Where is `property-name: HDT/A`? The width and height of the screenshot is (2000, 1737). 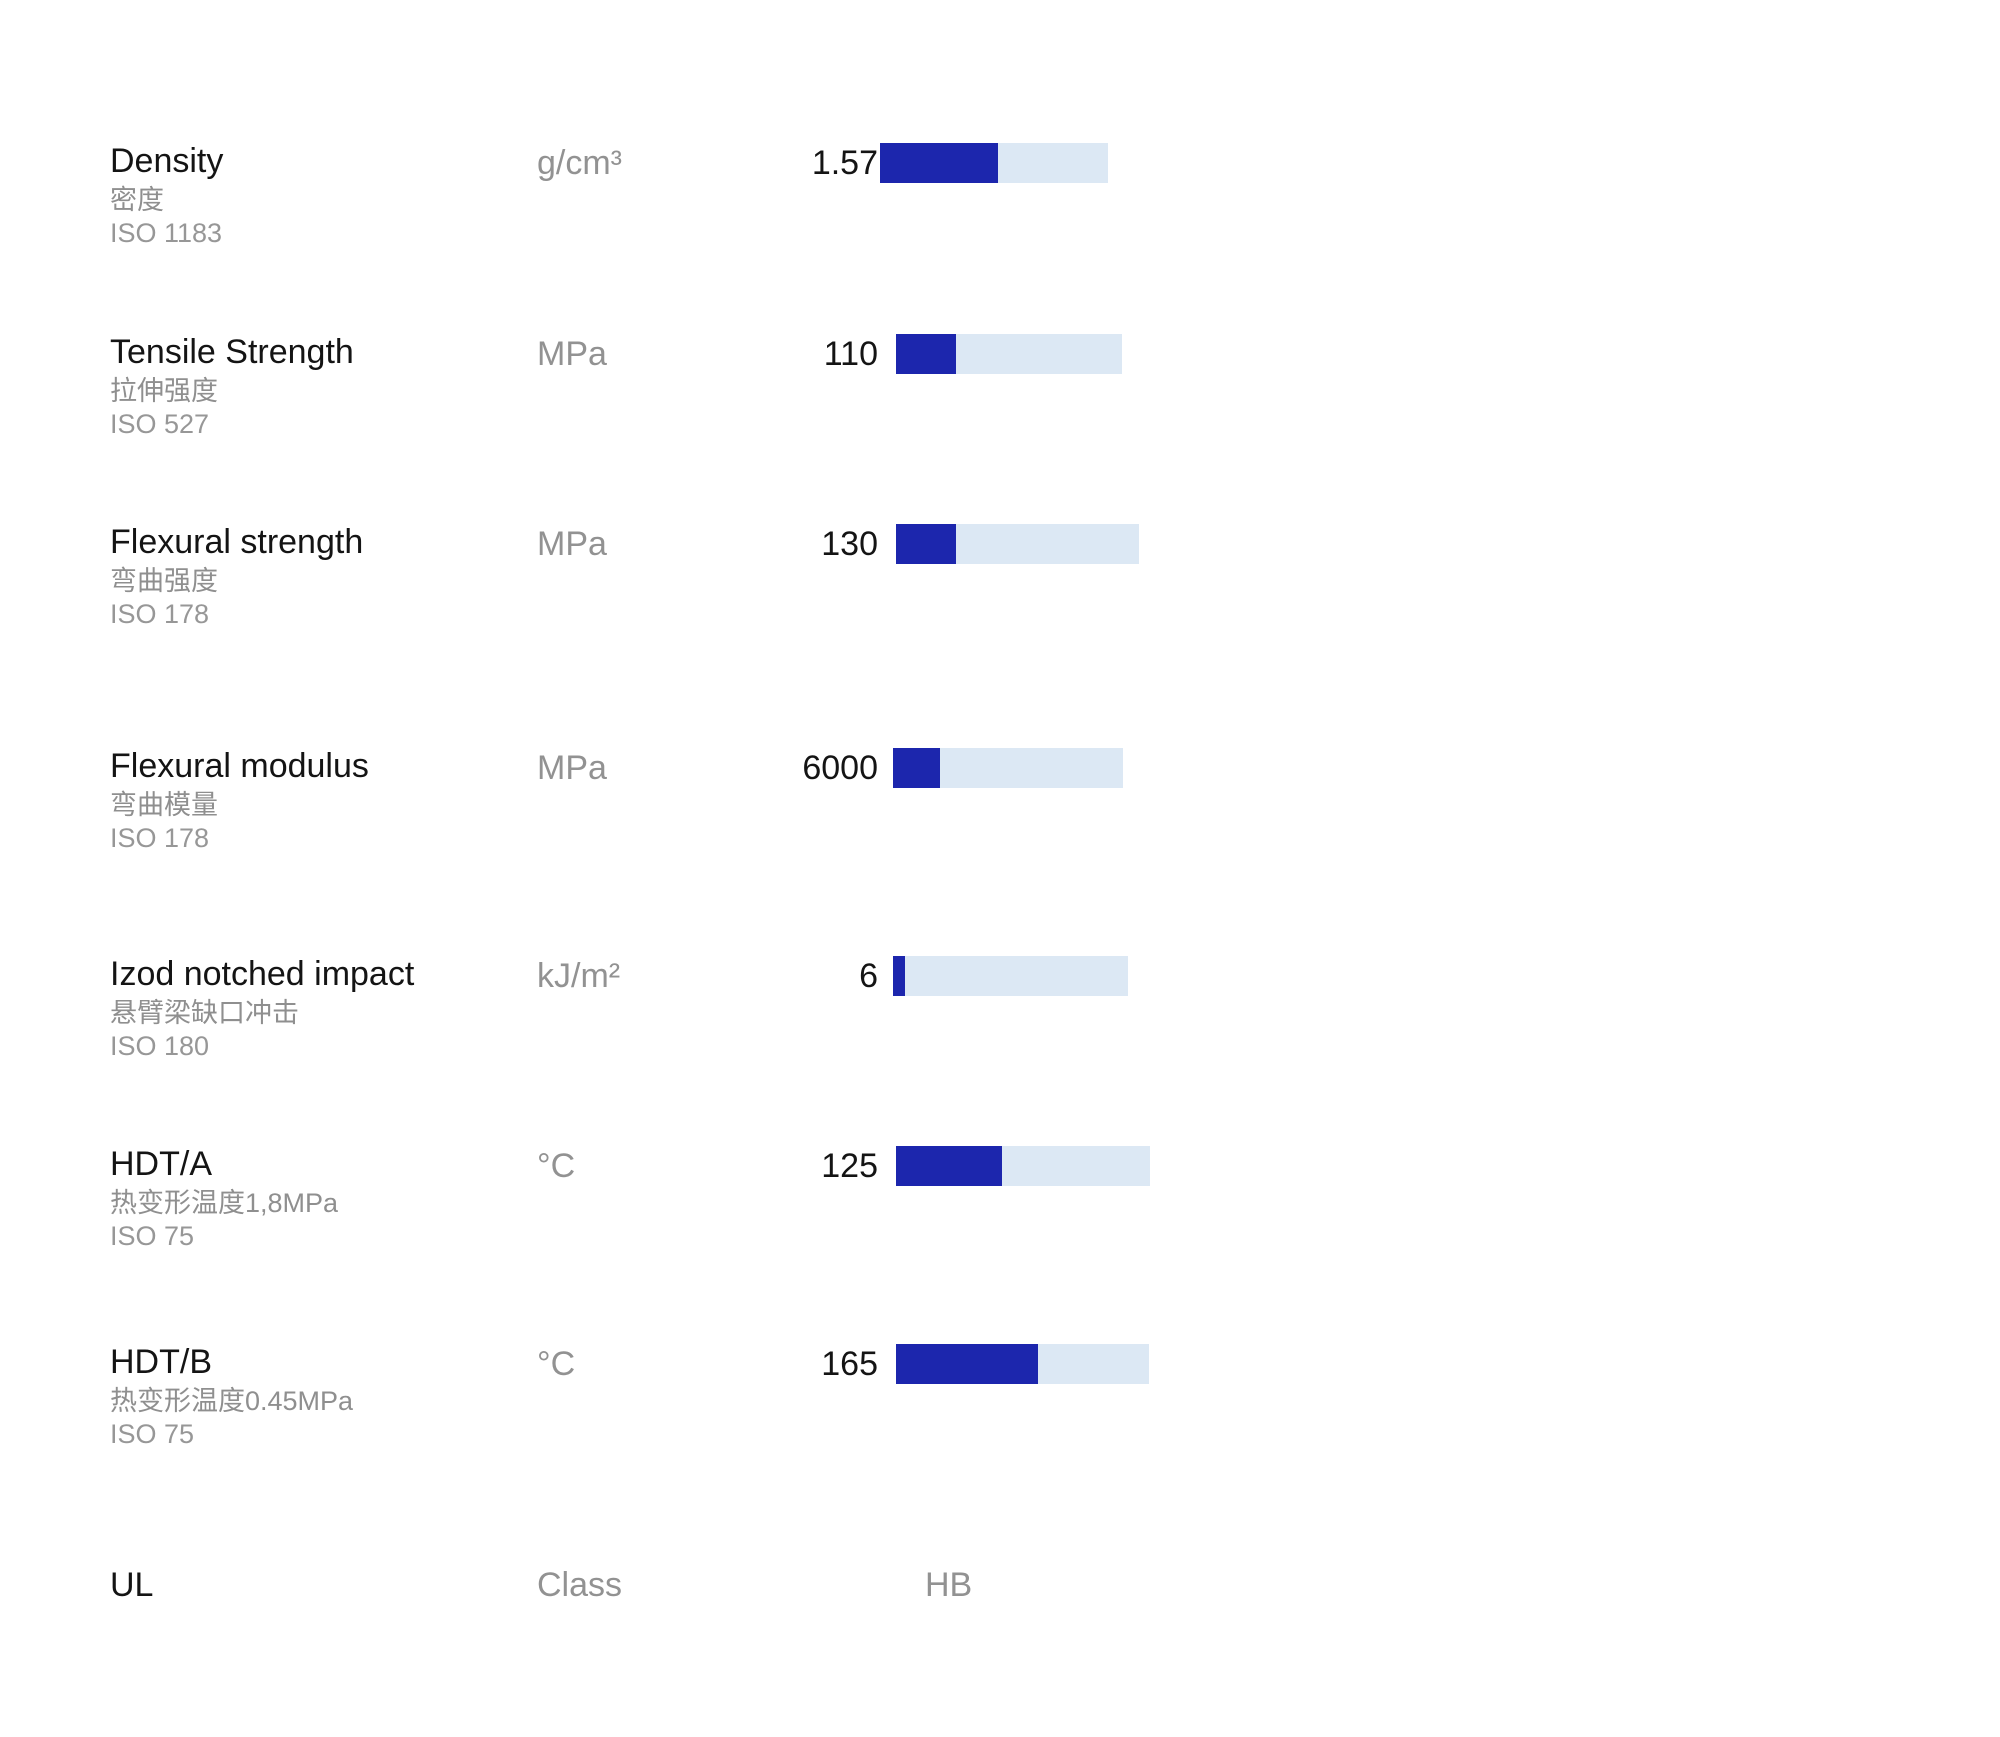 property-name: HDT/A is located at coordinates (161, 1164).